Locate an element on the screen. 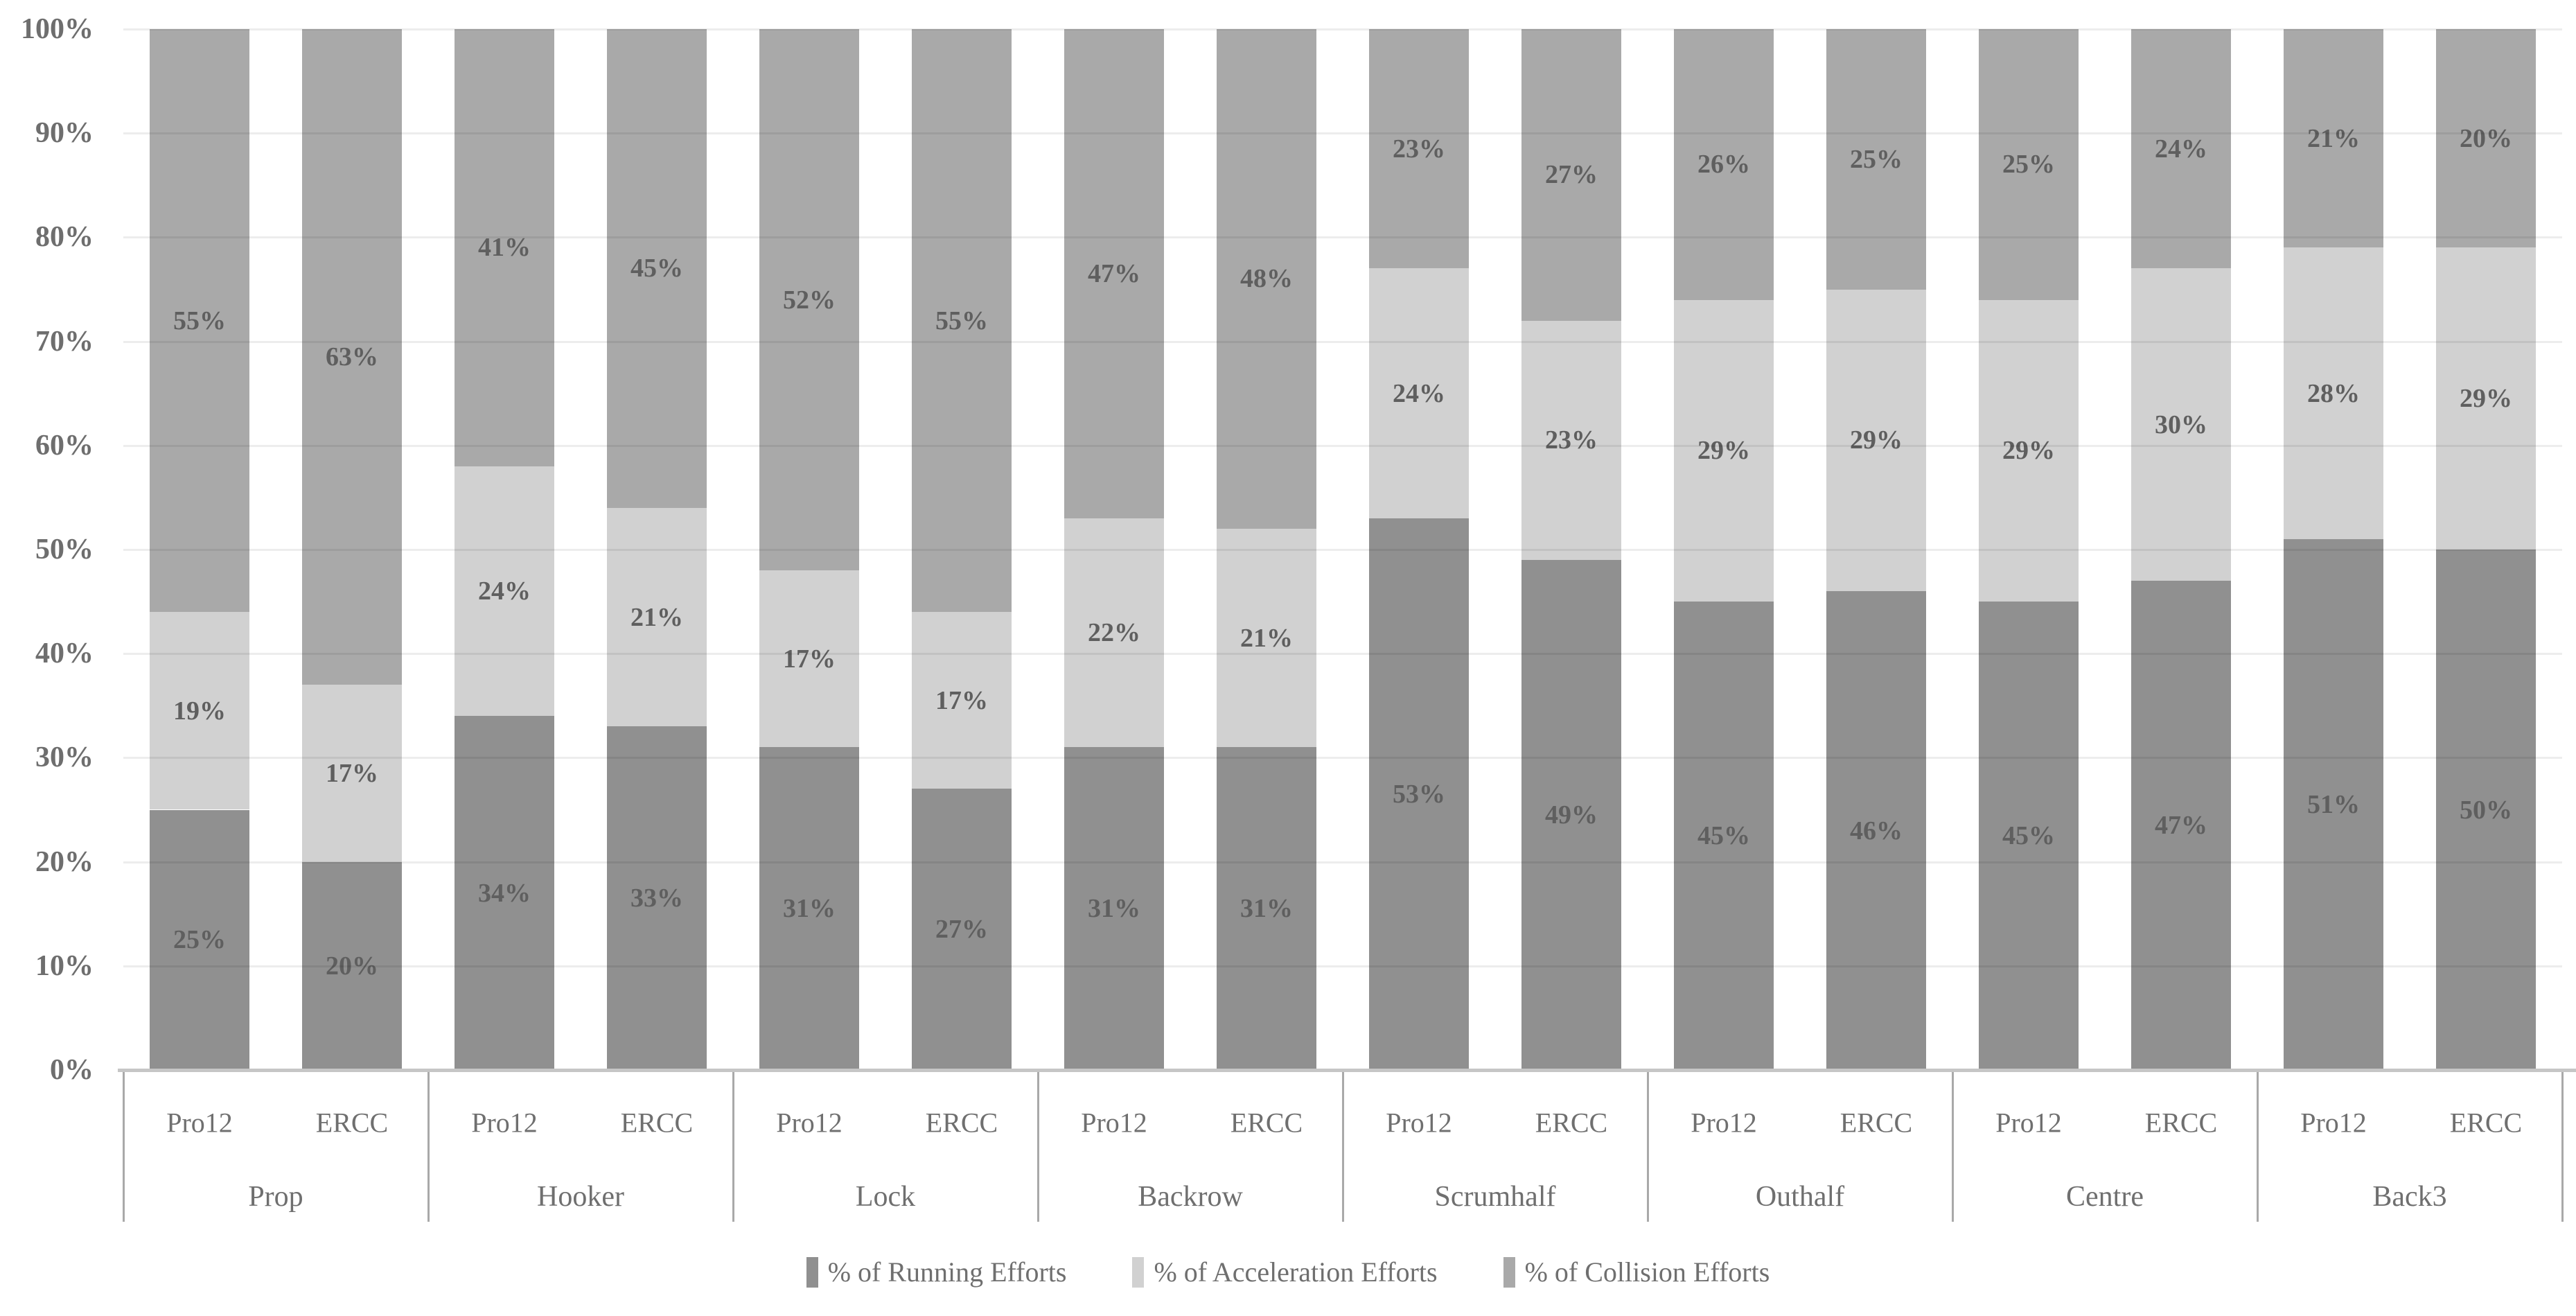 The width and height of the screenshot is (2576, 1316). bar-data-label: 50% is located at coordinates (2486, 810).